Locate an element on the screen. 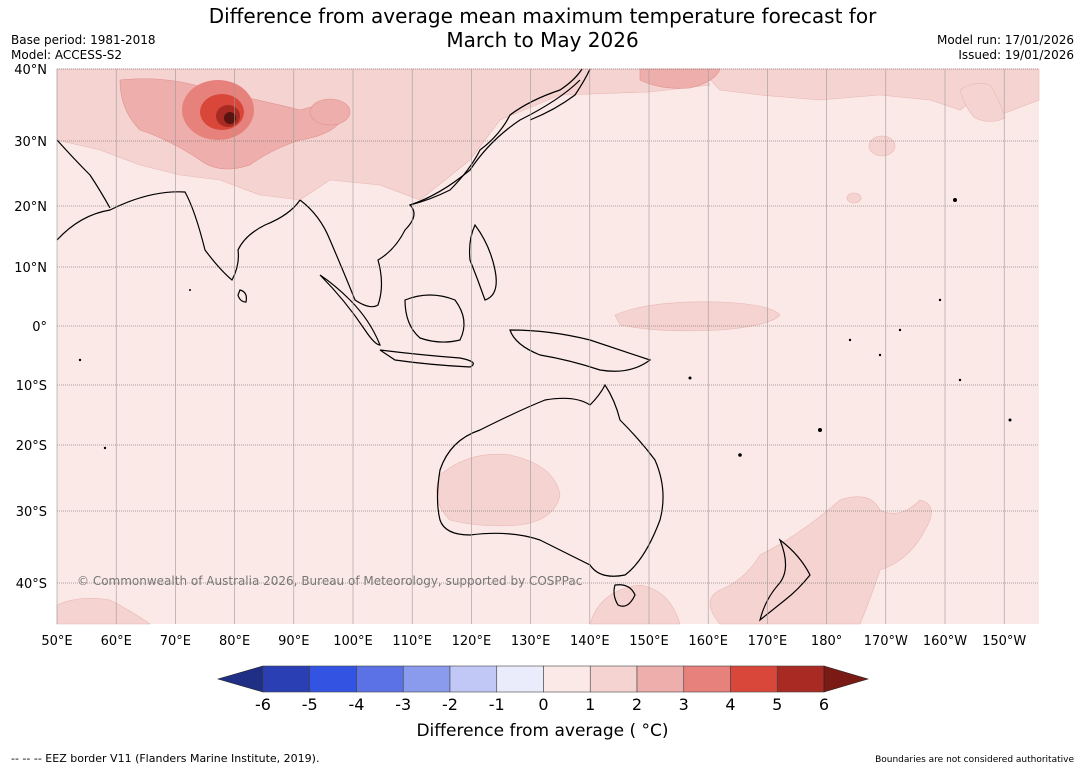 Image resolution: width=1085 pixels, height=770 pixels. anomaly-region-western-australia is located at coordinates (498, 490).